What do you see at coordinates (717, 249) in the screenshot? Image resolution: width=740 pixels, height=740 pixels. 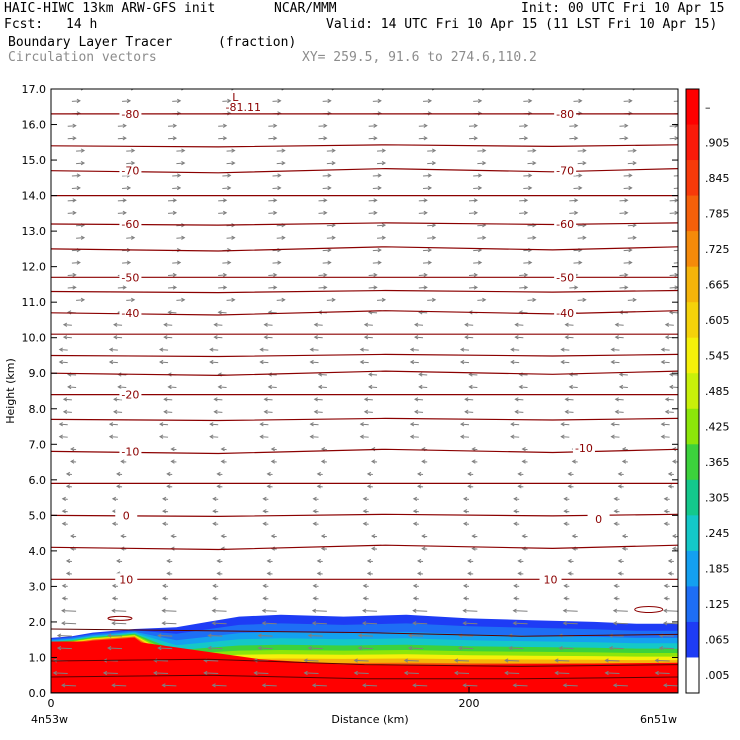 I see `colorbar-label: .725` at bounding box center [717, 249].